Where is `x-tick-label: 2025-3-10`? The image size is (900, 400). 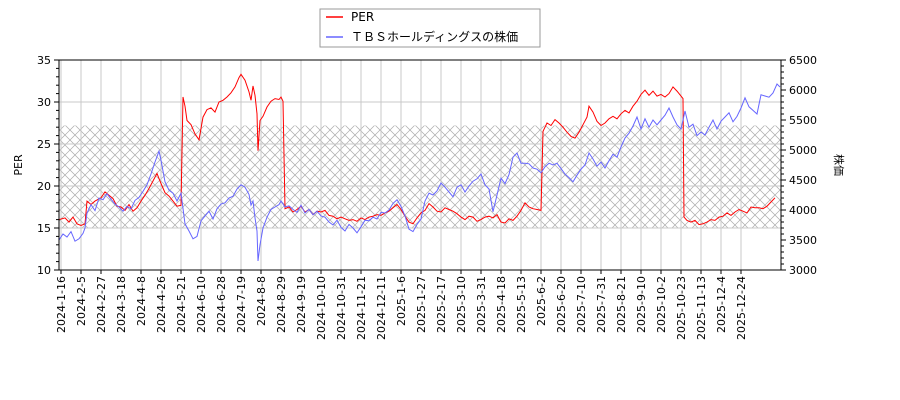
x-tick-label: 2025-3-10 is located at coordinates (461, 304).